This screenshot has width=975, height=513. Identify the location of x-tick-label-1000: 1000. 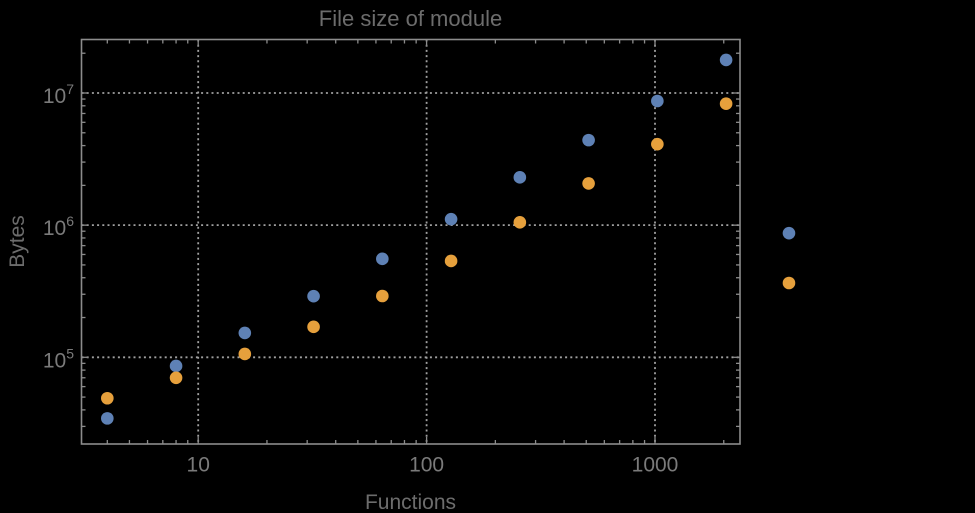
(655, 465).